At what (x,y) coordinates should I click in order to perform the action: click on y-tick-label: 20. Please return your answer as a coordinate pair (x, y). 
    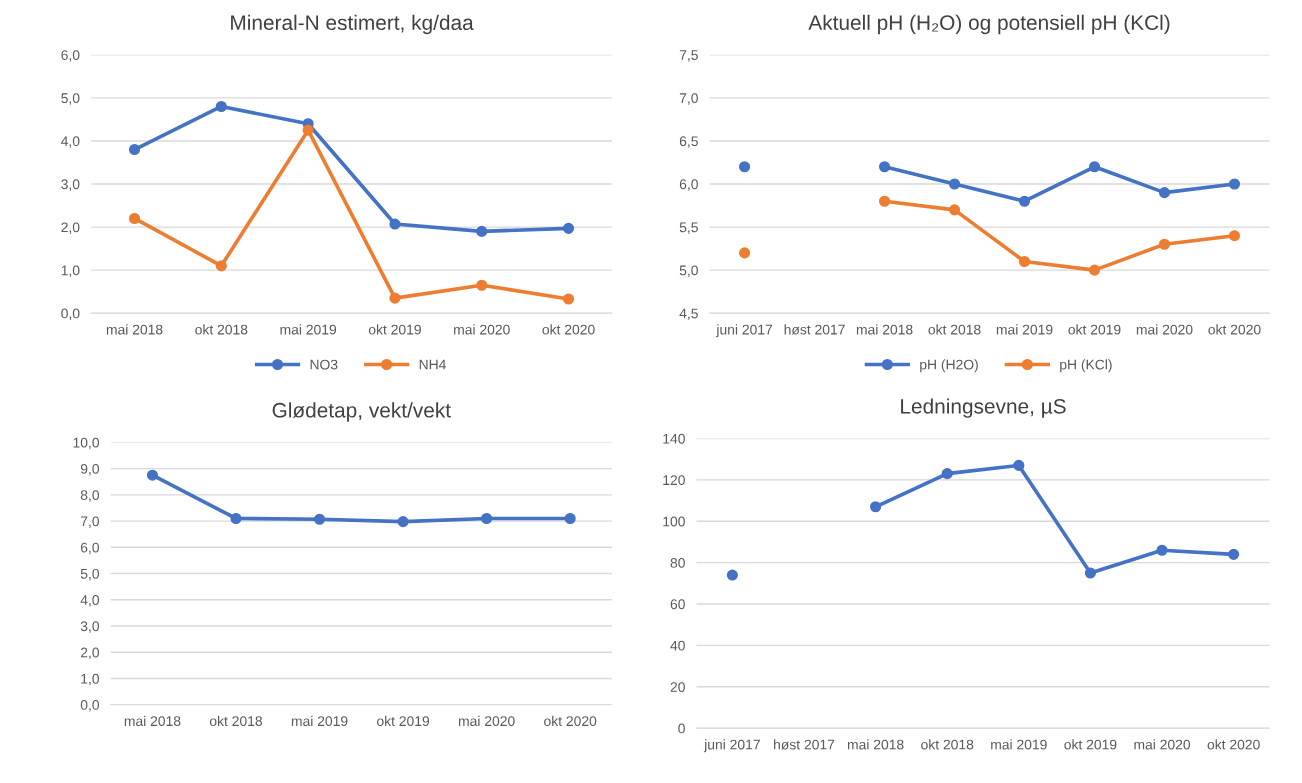
    Looking at the image, I should click on (677, 687).